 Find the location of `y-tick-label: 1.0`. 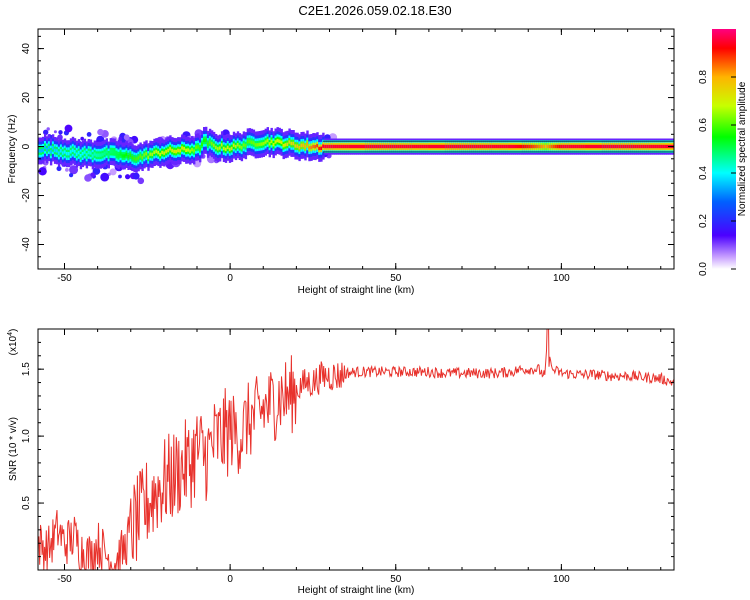

y-tick-label: 1.0 is located at coordinates (26, 436).